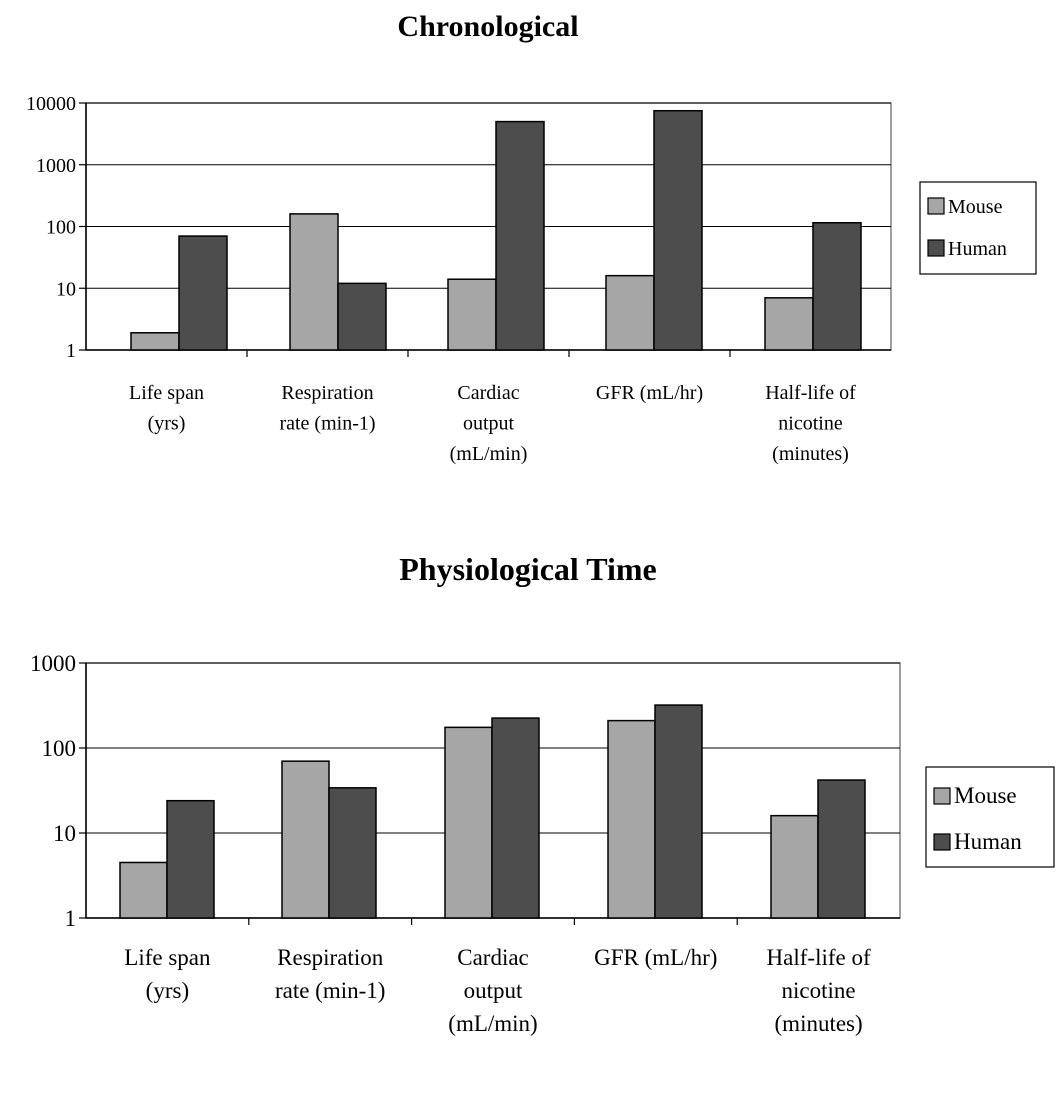 This screenshot has width=1058, height=1107. I want to click on y-tick-label: 10000, so click(51, 104).